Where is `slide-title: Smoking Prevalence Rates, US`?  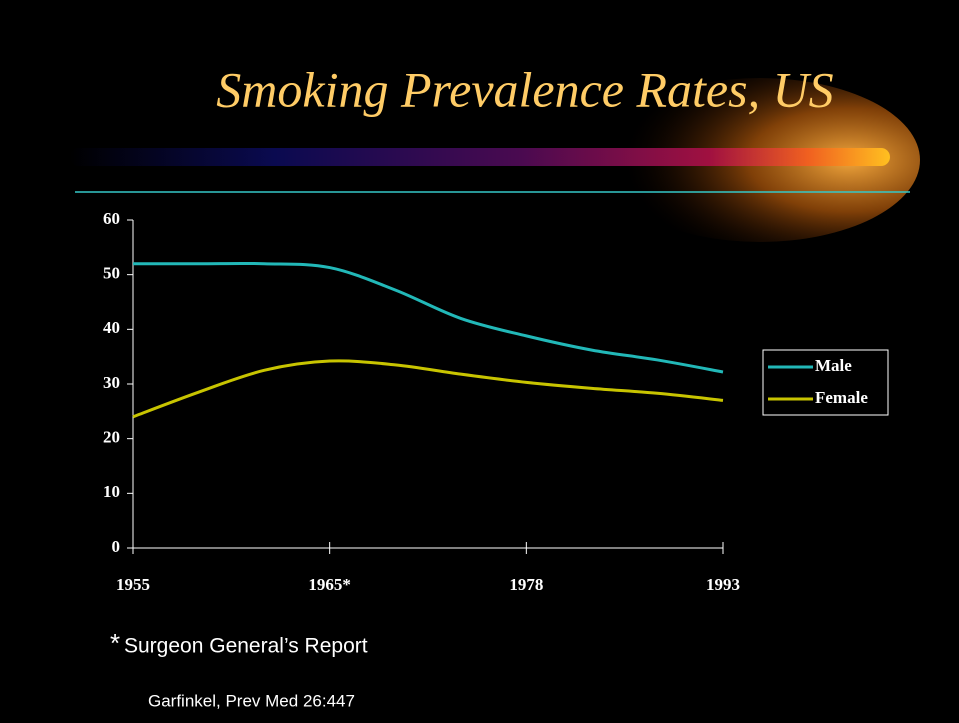 slide-title: Smoking Prevalence Rates, US is located at coordinates (524, 89).